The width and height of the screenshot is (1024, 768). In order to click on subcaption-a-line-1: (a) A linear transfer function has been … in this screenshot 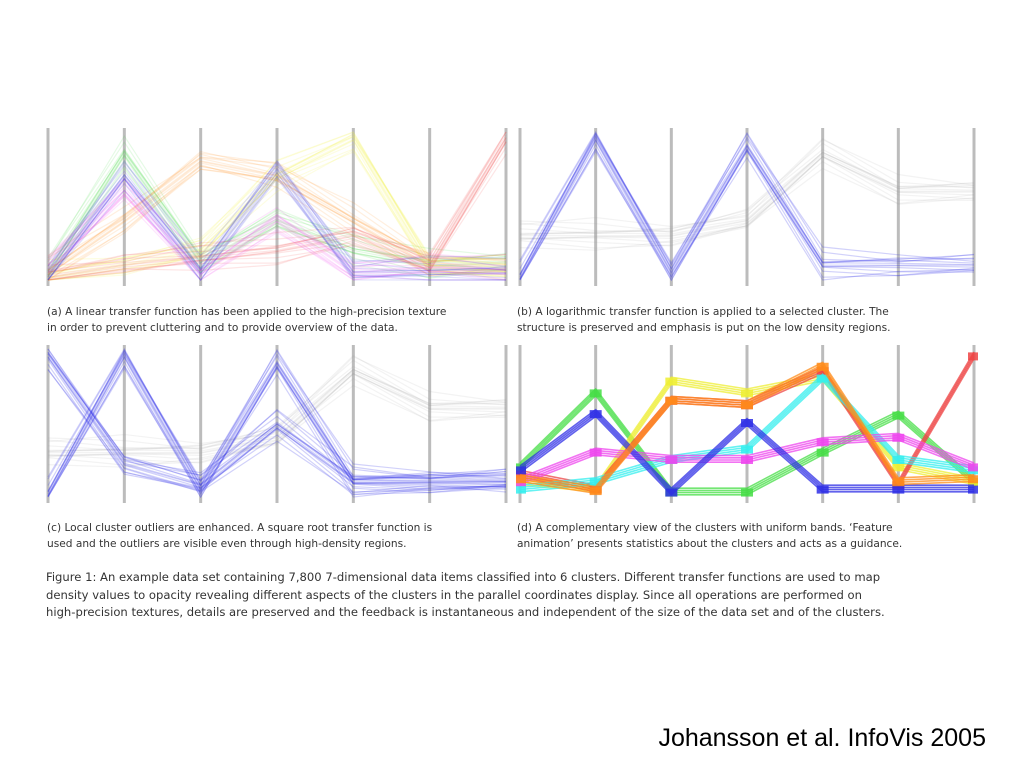, I will do `click(247, 312)`.